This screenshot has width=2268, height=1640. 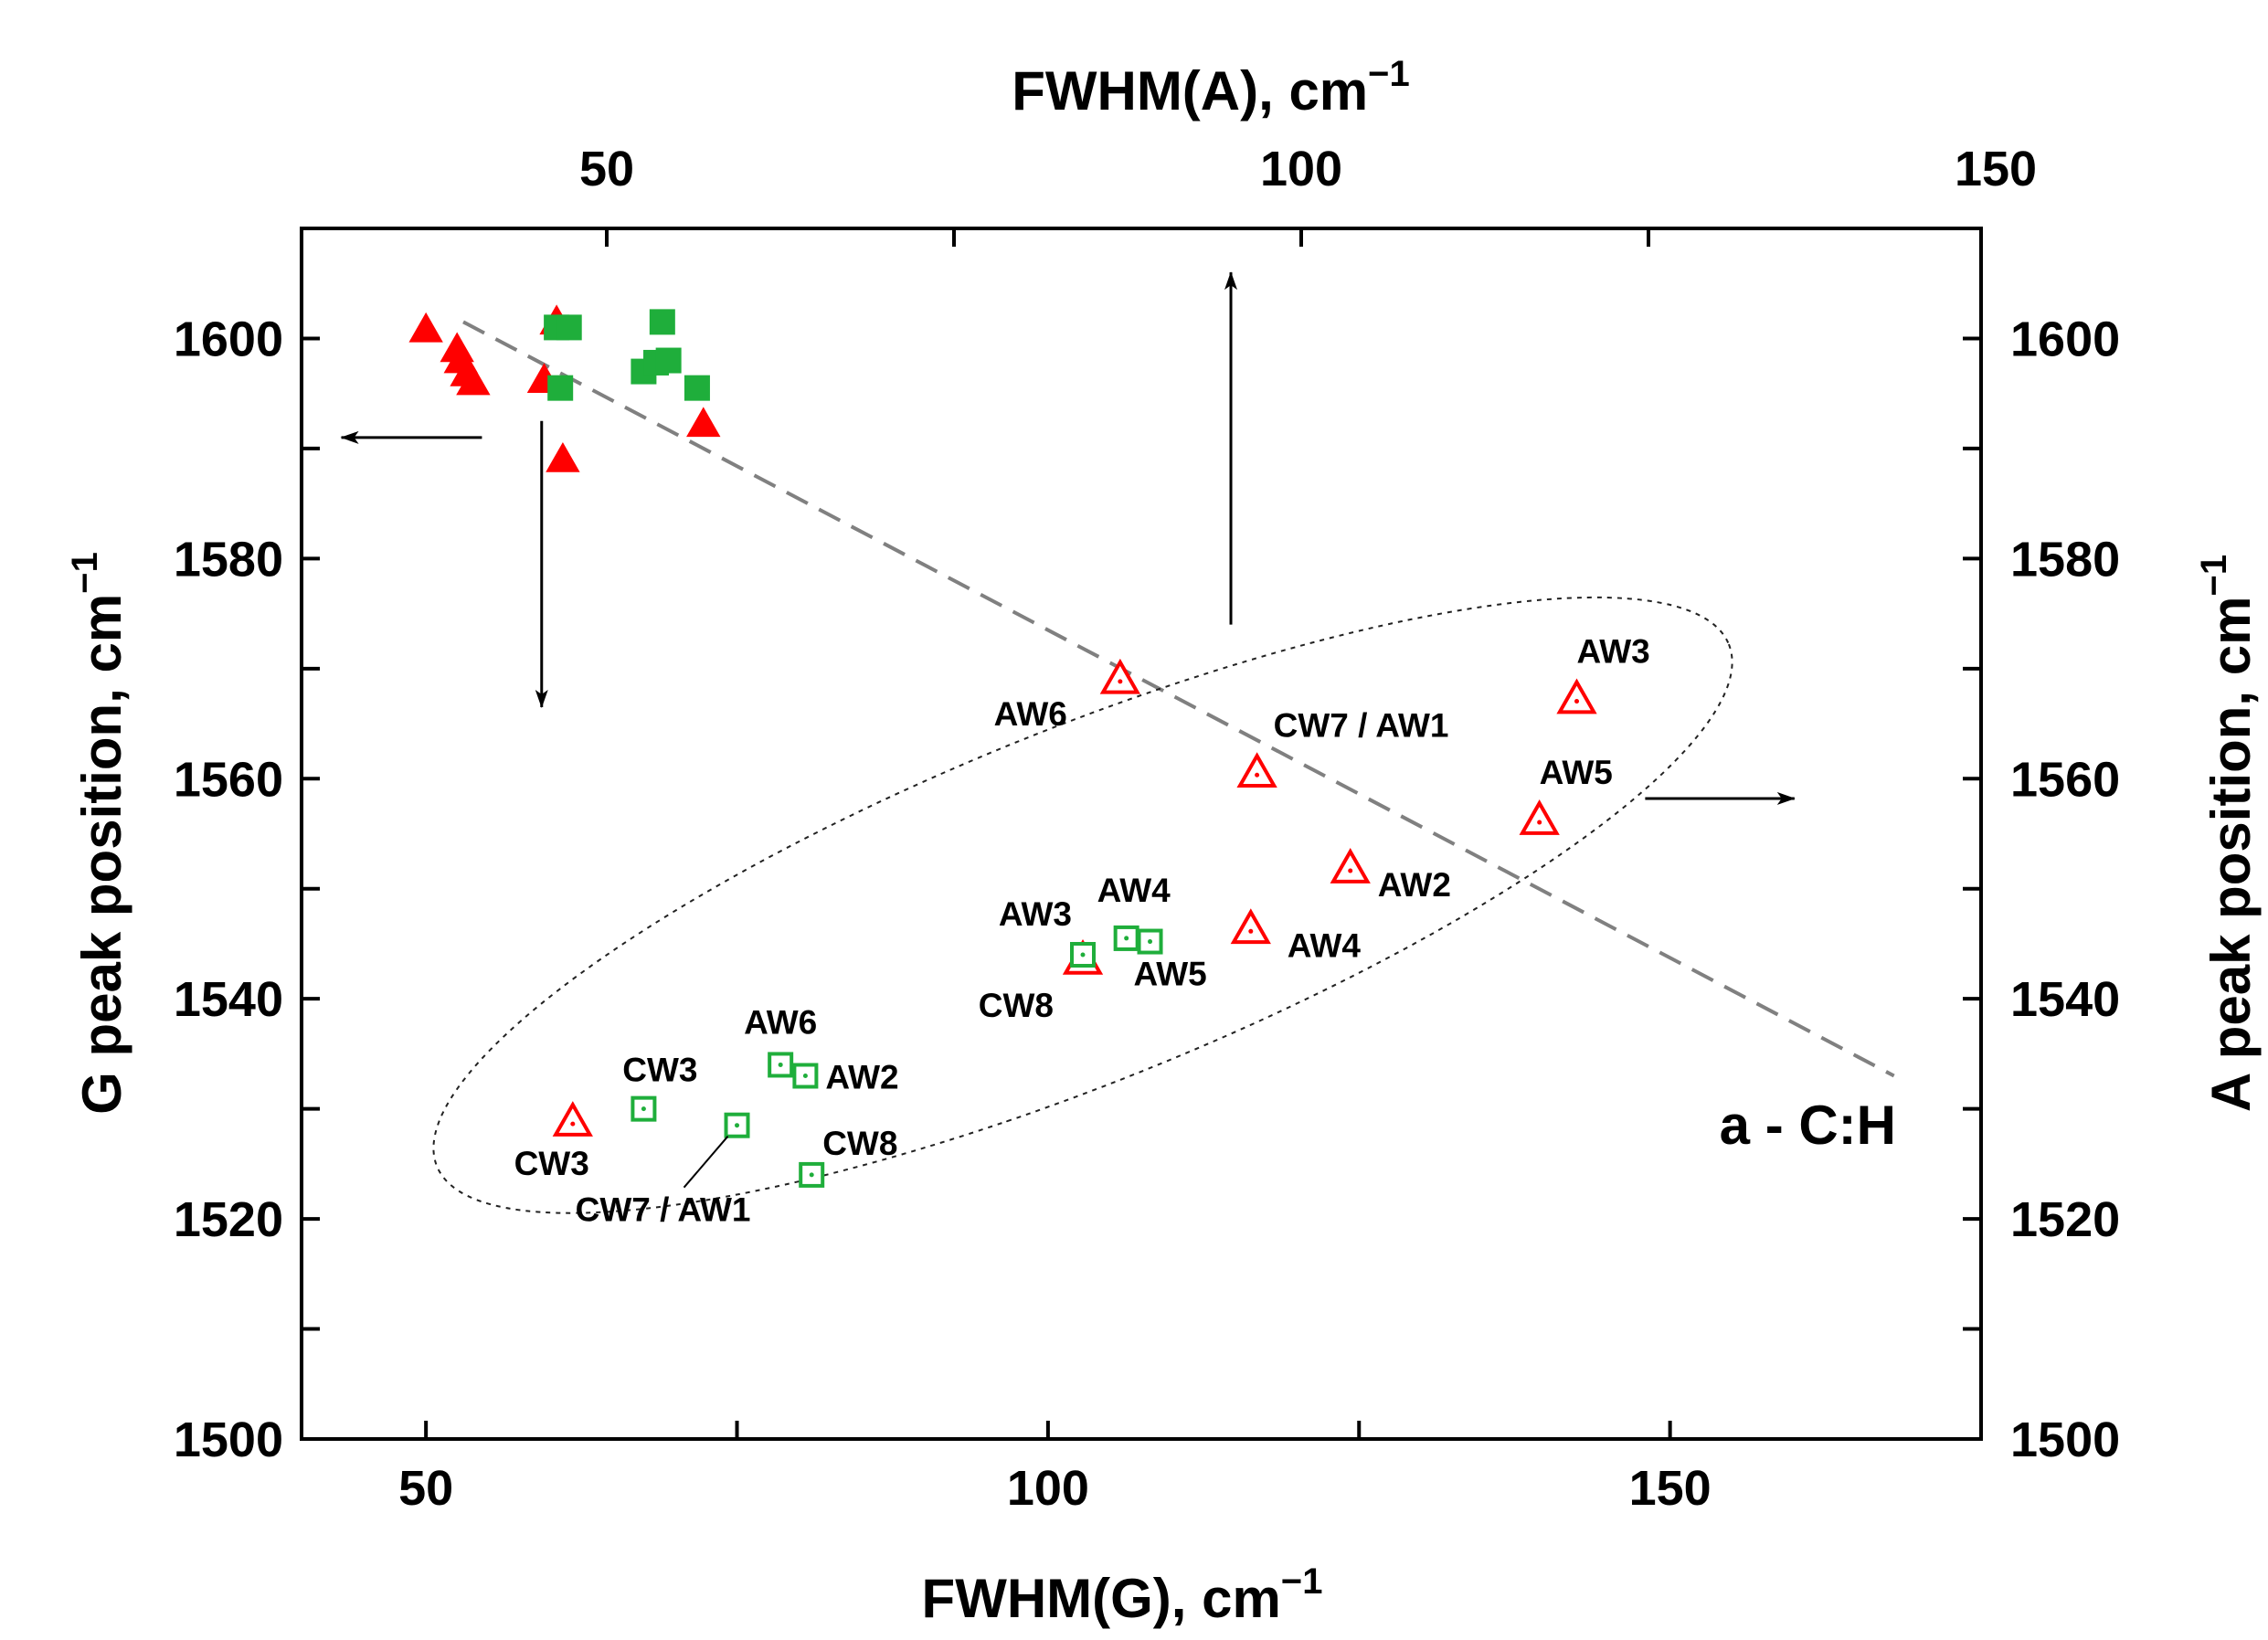 I want to click on y-tick-label: 1500, so click(x=228, y=1440).